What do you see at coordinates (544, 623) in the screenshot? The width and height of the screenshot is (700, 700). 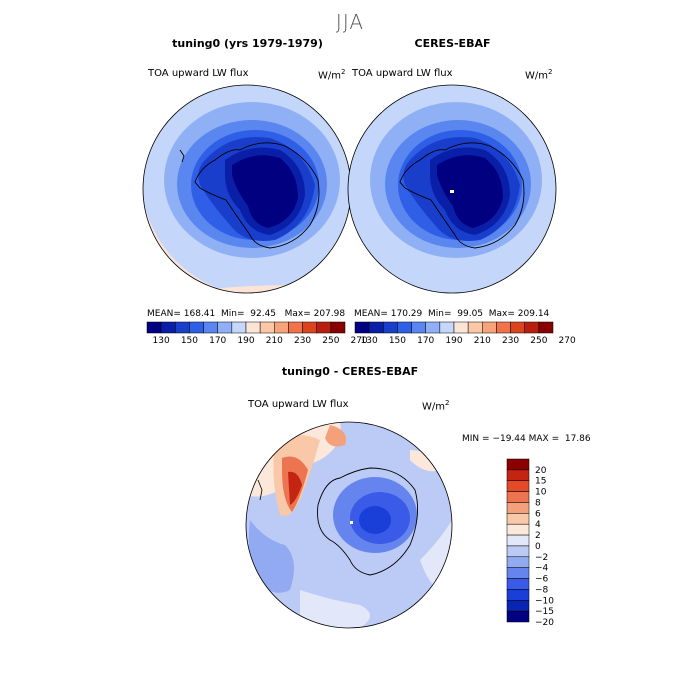 I see `difference-colorbar-tick-label: −20` at bounding box center [544, 623].